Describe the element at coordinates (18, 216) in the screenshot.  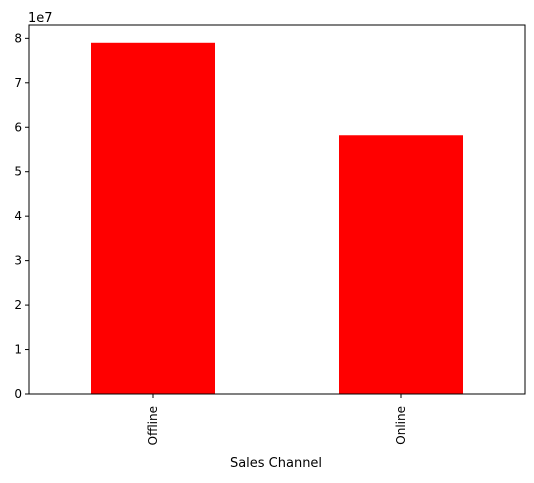
I see `y-tick-label: 4` at that location.